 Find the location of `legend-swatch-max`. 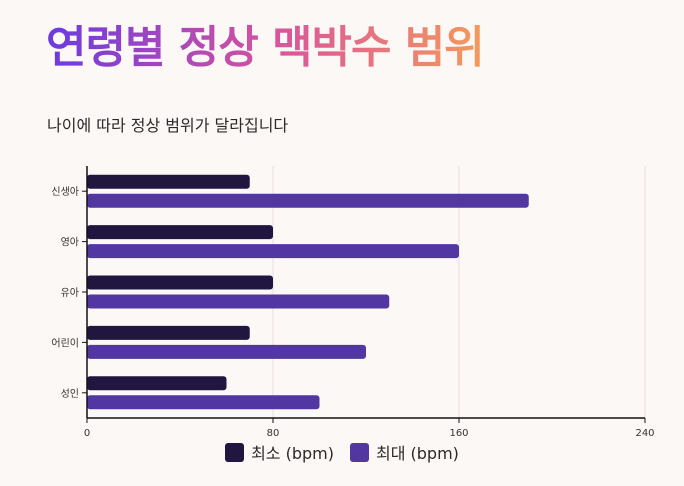

legend-swatch-max is located at coordinates (359, 452).